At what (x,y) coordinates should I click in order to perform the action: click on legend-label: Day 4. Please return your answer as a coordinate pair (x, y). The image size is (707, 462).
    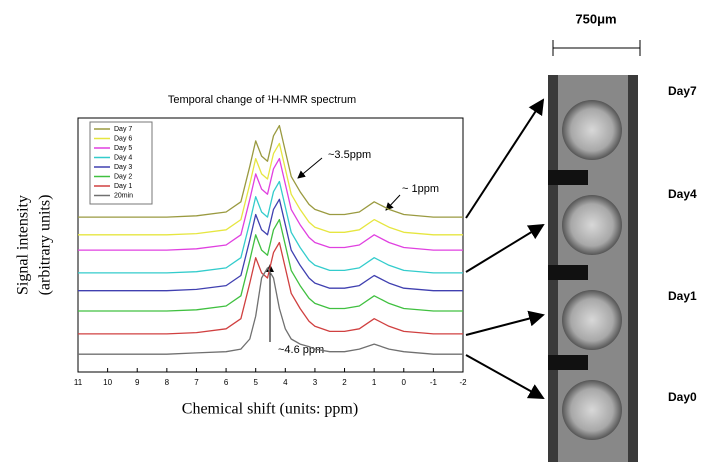
    Looking at the image, I should click on (123, 157).